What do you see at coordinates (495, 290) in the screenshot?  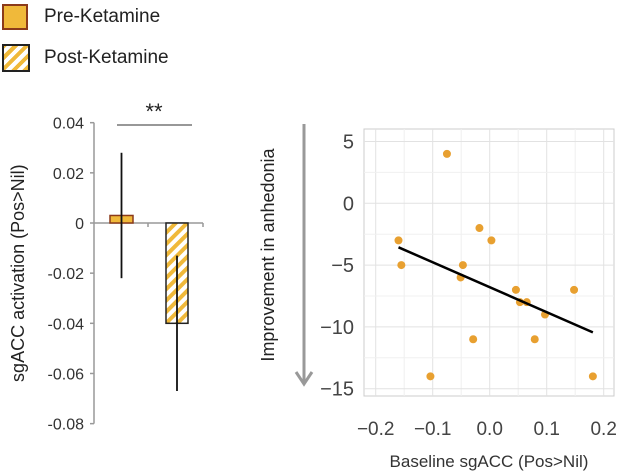 I see `fit-line` at bounding box center [495, 290].